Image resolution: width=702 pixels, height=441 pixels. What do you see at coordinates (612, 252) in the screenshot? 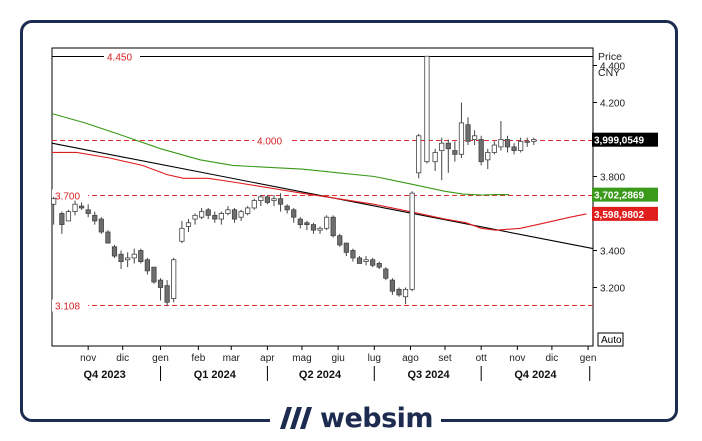
I see `y-tick-label: 3.400` at bounding box center [612, 252].